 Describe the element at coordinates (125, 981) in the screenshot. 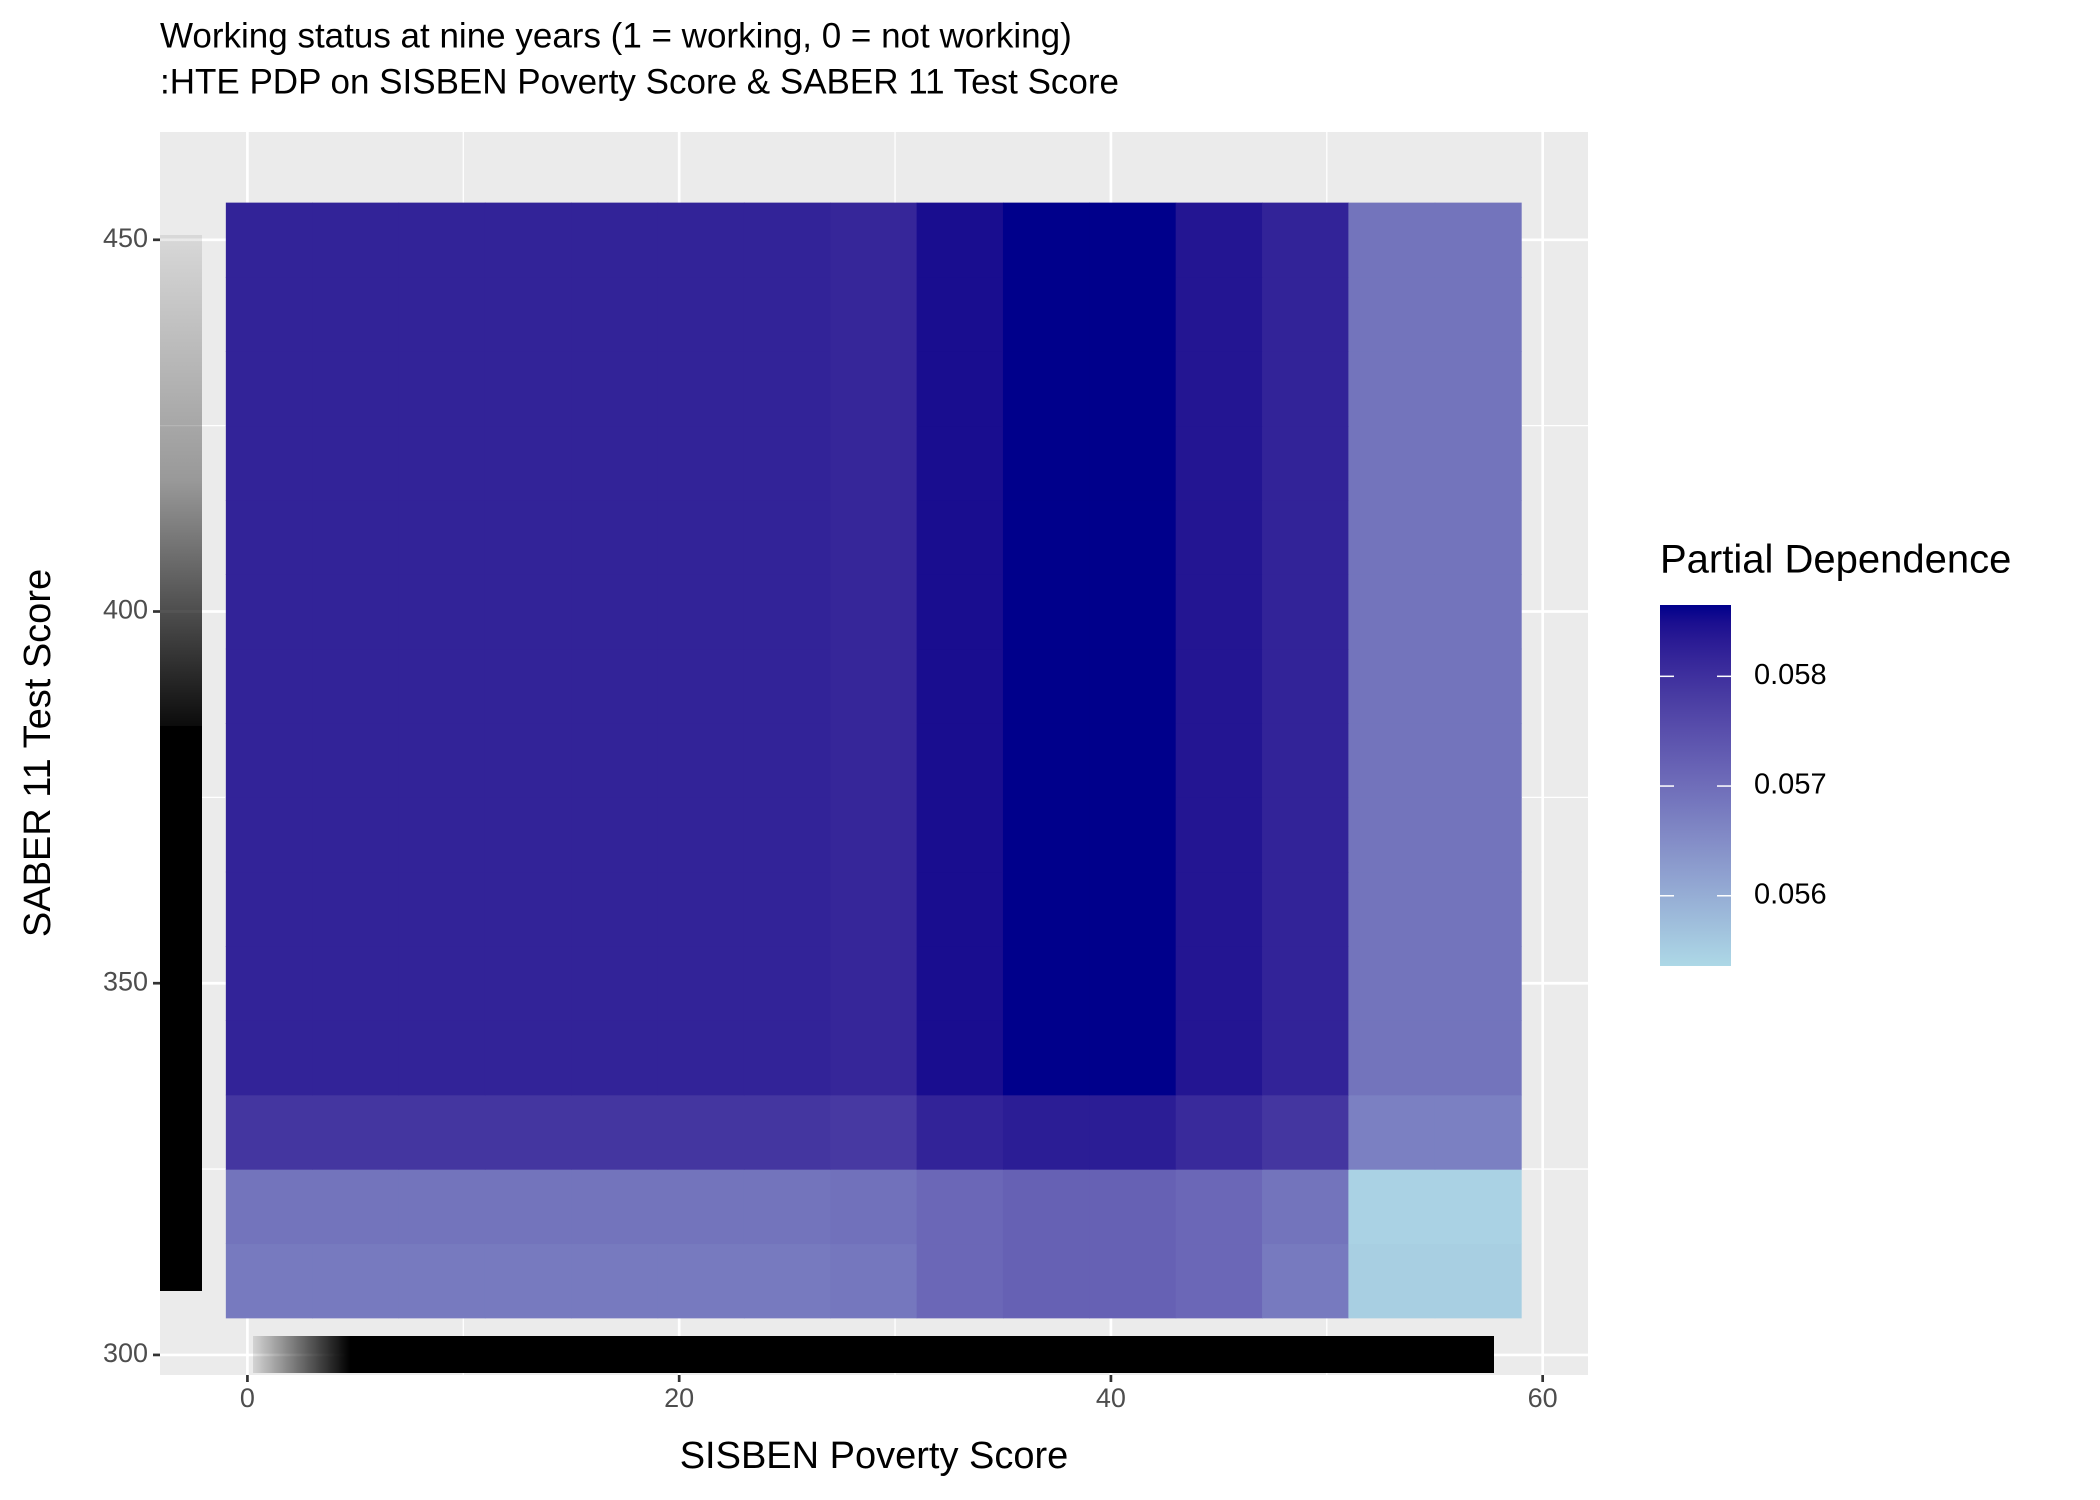

I see `y-tick-label: 350` at that location.